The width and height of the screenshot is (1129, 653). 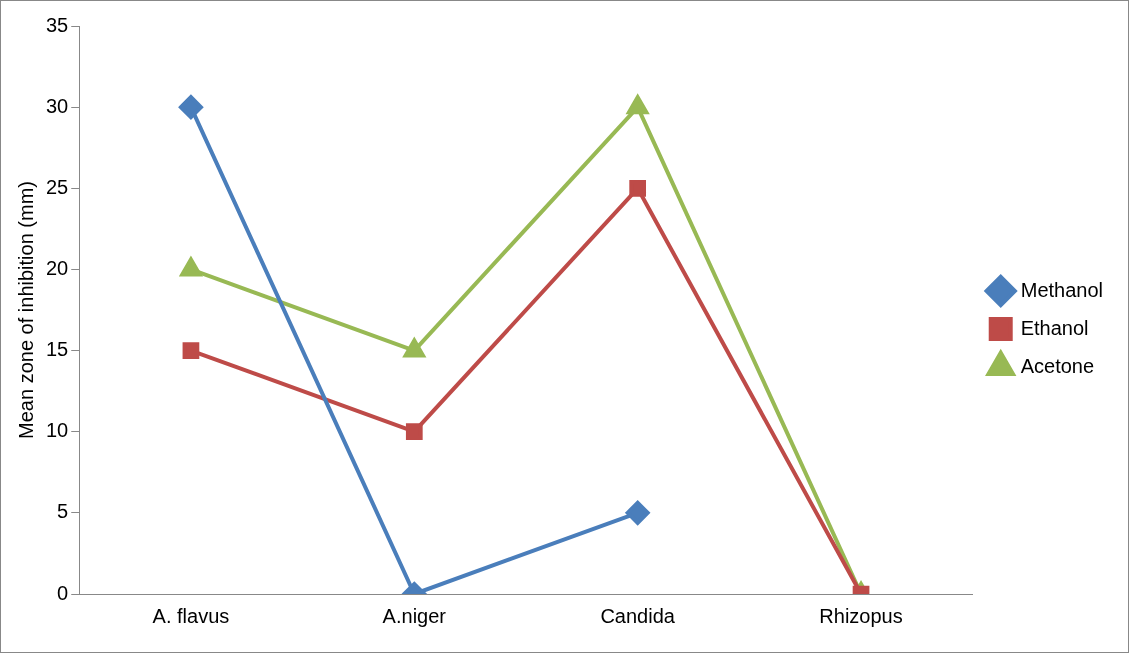 What do you see at coordinates (57, 105) in the screenshot?
I see `y-tick-label: 30` at bounding box center [57, 105].